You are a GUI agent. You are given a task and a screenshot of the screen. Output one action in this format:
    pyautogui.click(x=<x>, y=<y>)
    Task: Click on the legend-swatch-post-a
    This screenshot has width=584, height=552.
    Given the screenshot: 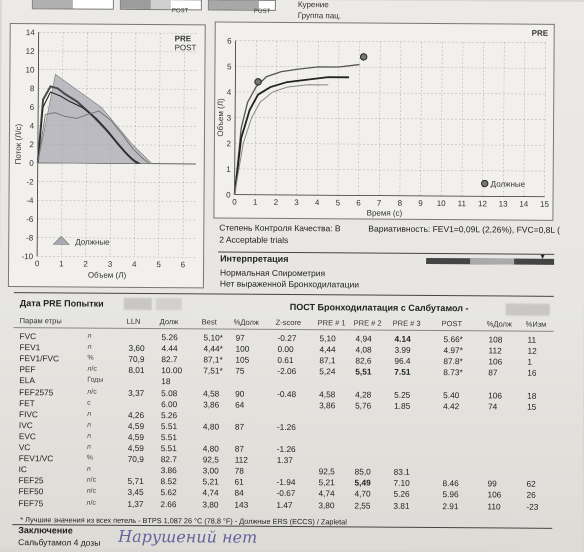 What is the action you would take?
    pyautogui.click(x=160, y=5)
    